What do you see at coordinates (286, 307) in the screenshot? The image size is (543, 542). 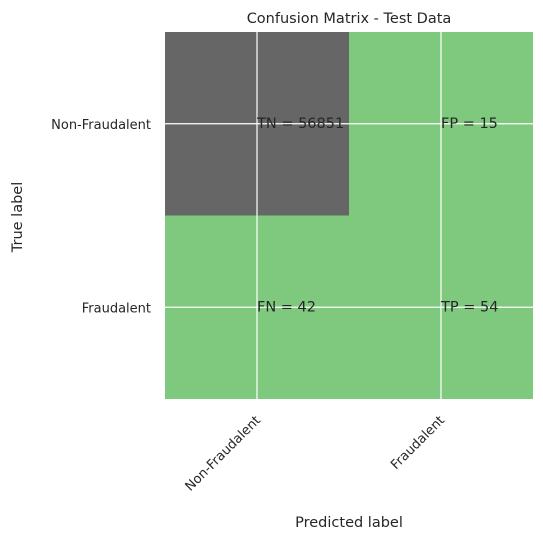 I see `cell-label-1-0: FN = 42` at bounding box center [286, 307].